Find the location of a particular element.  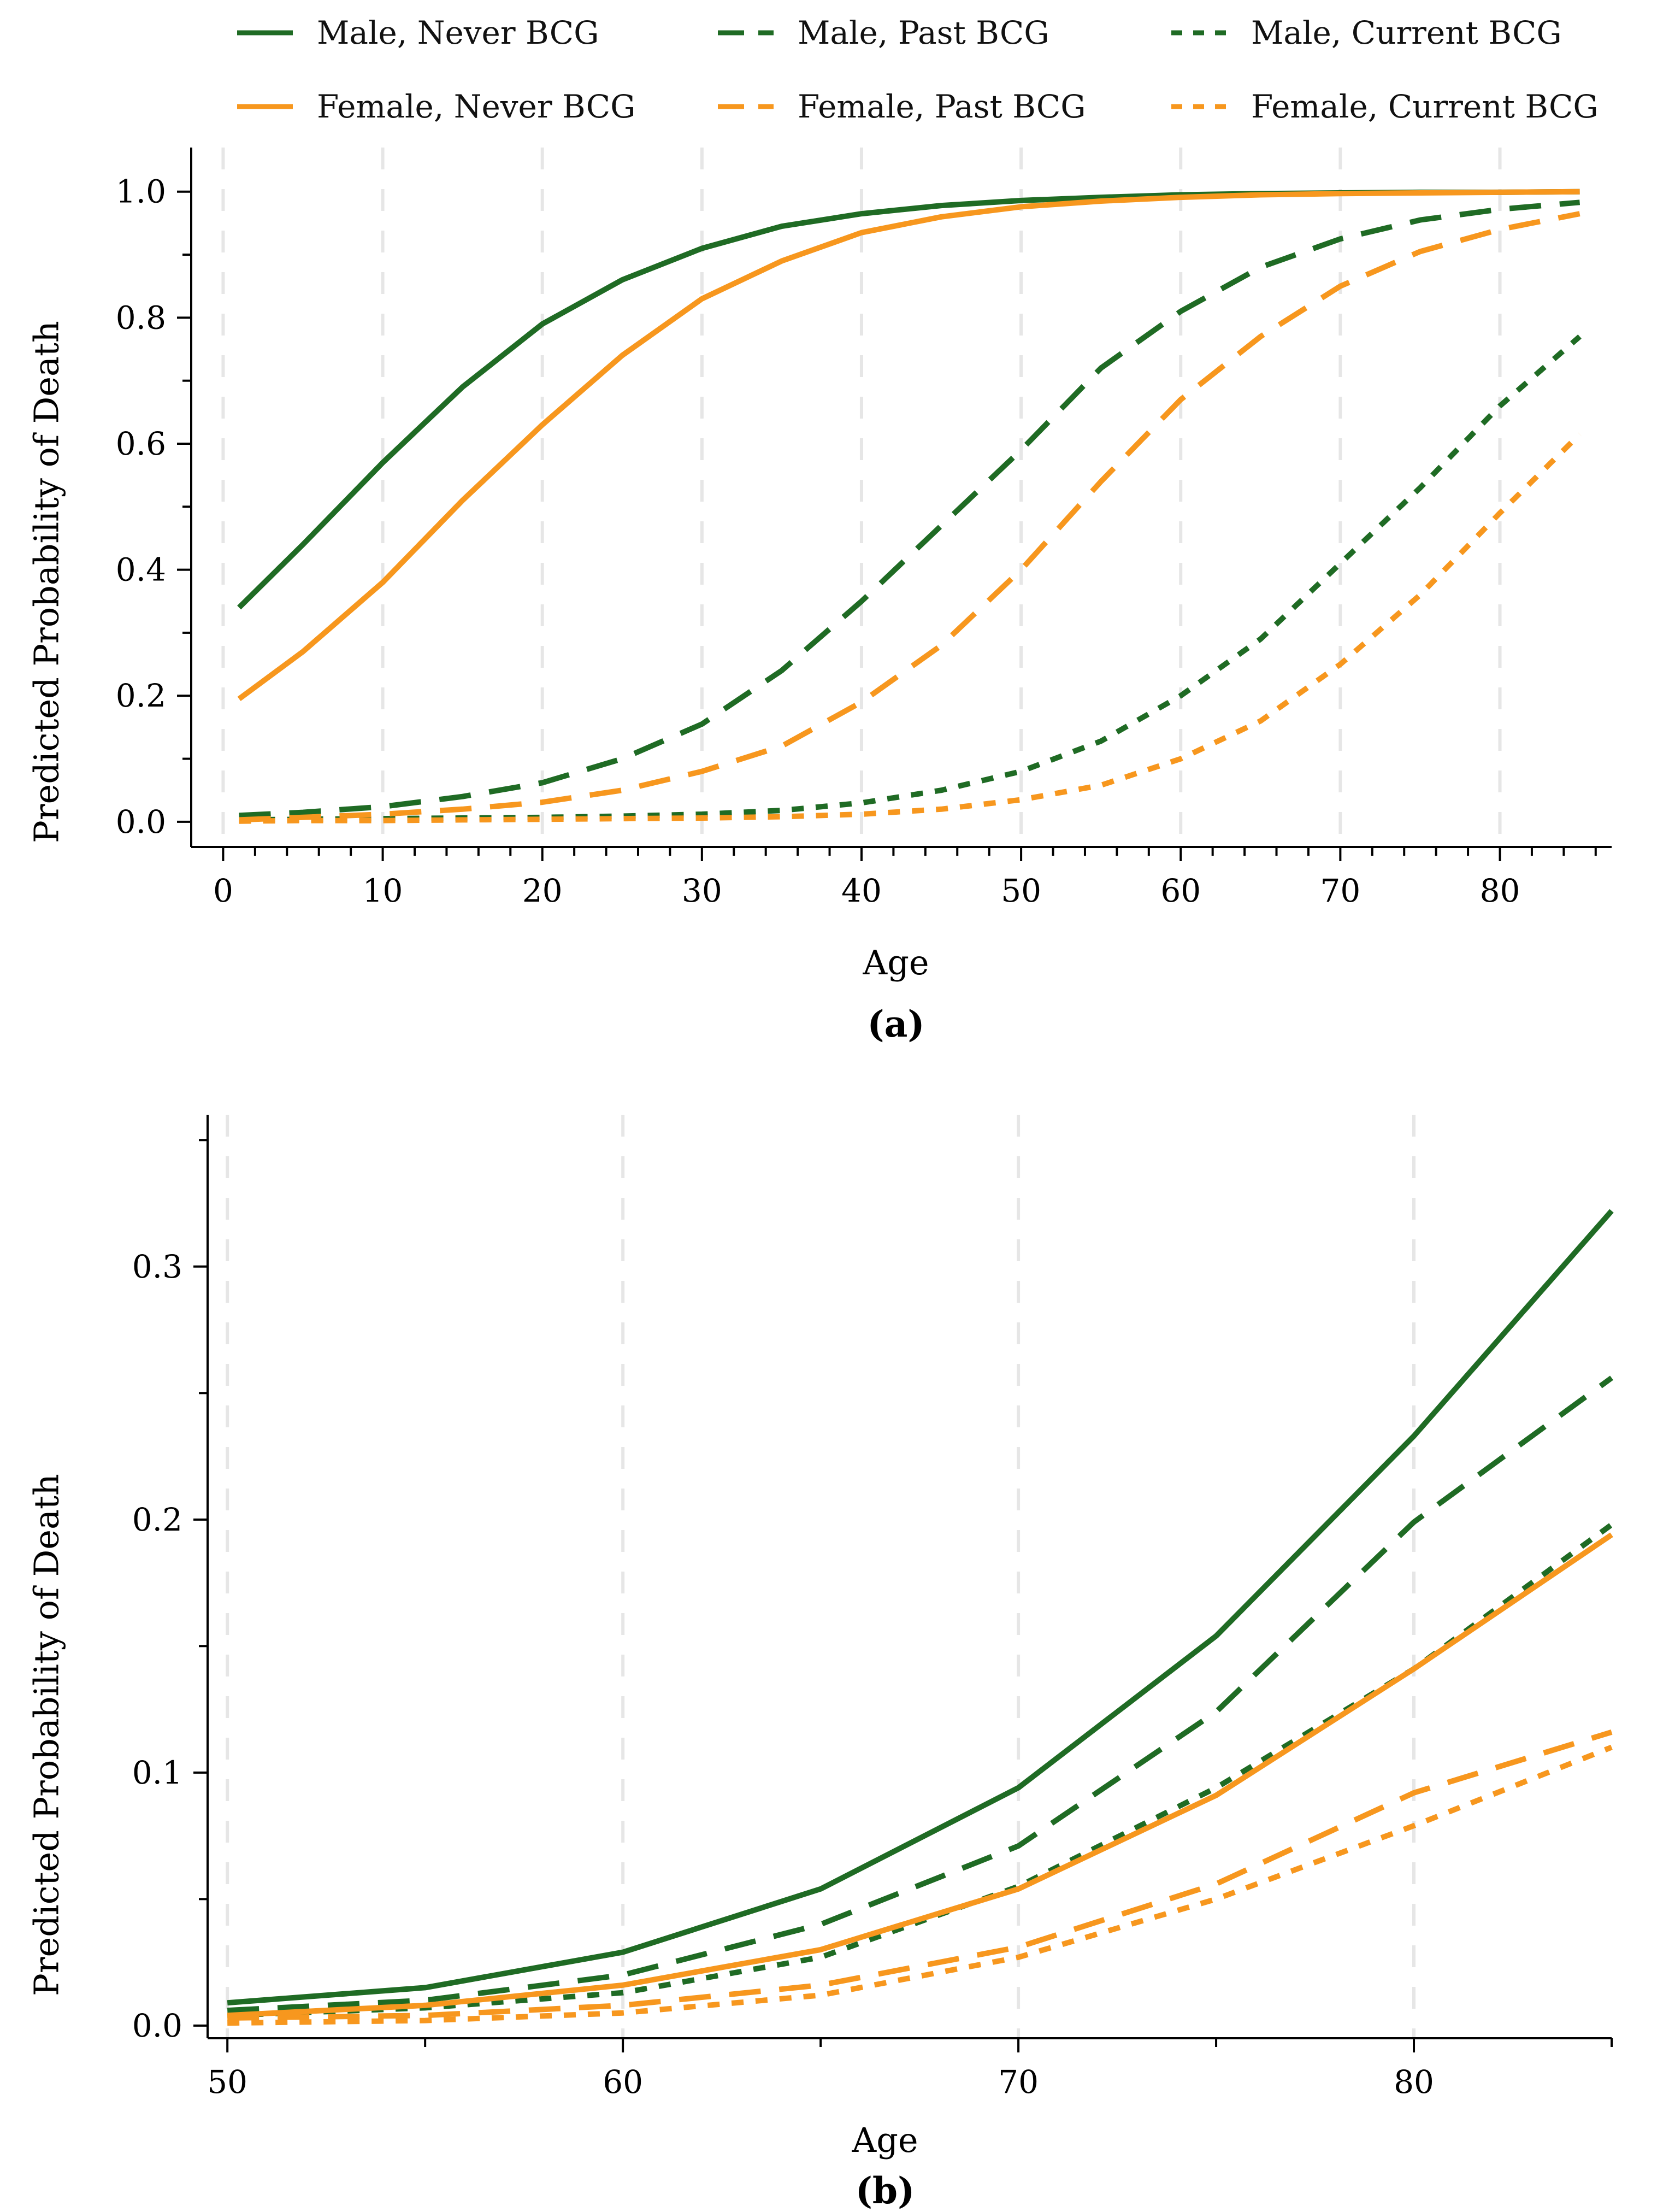

x-tick-label: 40 is located at coordinates (861, 890).